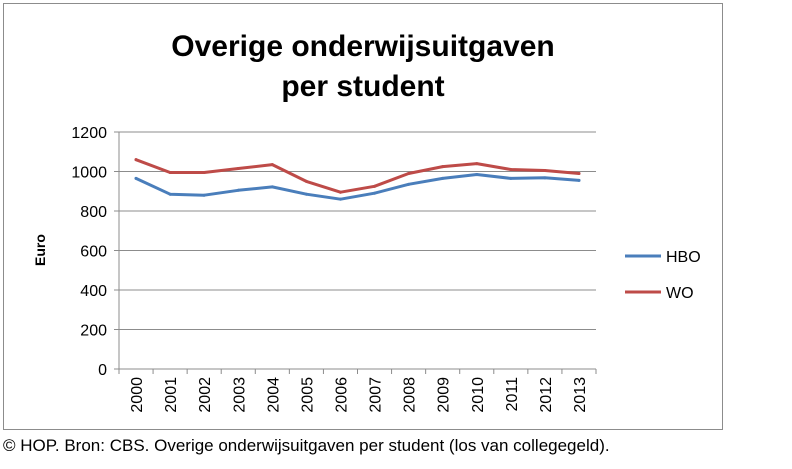 The width and height of the screenshot is (792, 469). I want to click on y-tick-label: 200, so click(93, 331).